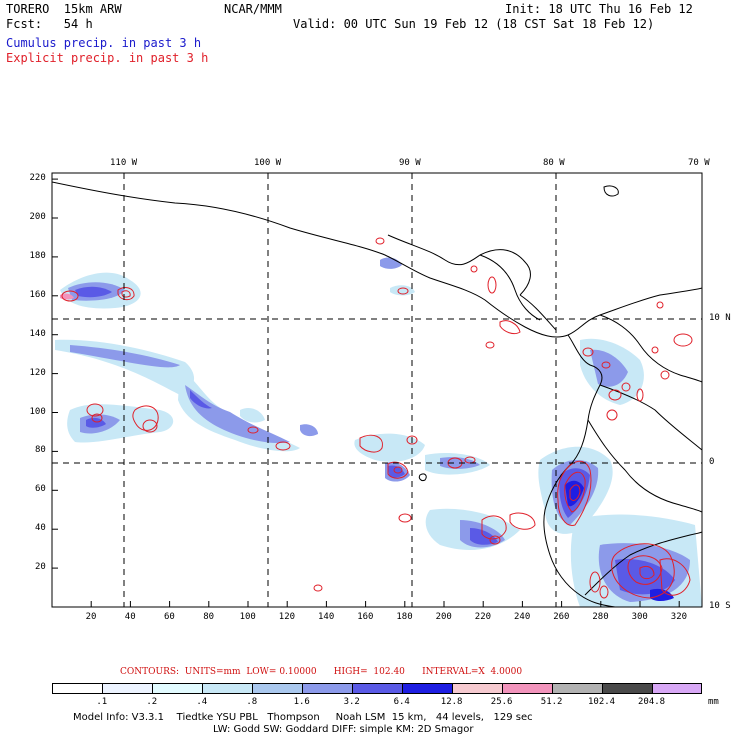 The width and height of the screenshot is (740, 740). What do you see at coordinates (37, 217) in the screenshot?
I see `y-tick-label: 200` at bounding box center [37, 217].